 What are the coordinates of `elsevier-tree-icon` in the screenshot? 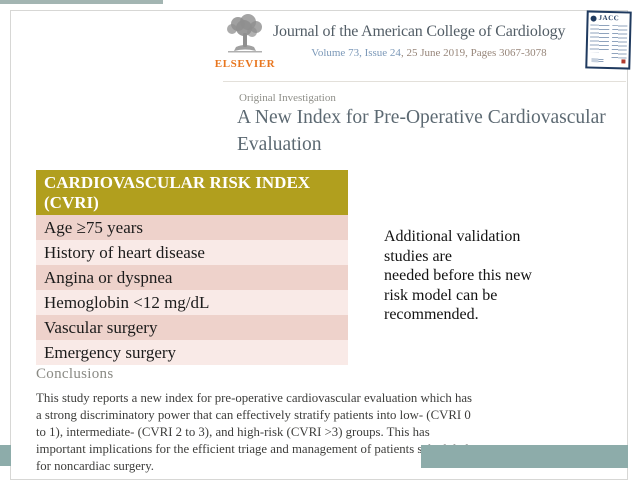 It's located at (244, 33).